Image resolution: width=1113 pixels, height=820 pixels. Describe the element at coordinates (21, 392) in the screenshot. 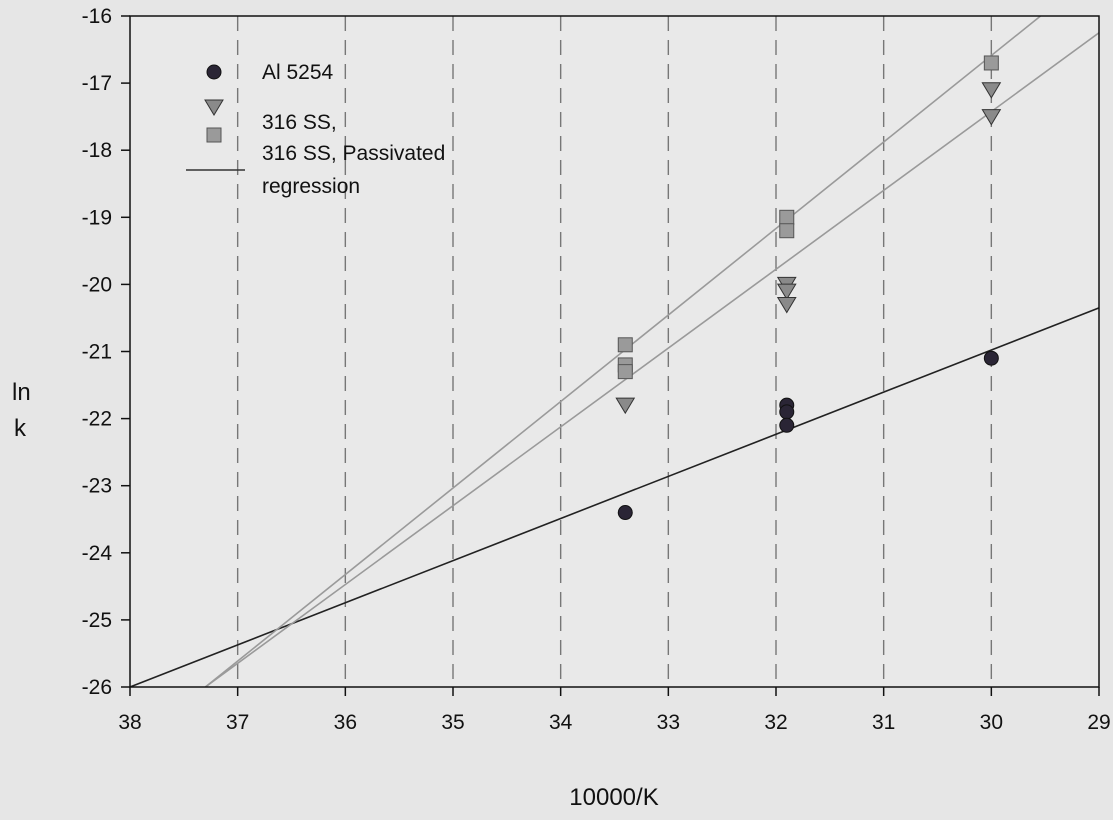

I see `y-axis-label-line-1: ln` at that location.